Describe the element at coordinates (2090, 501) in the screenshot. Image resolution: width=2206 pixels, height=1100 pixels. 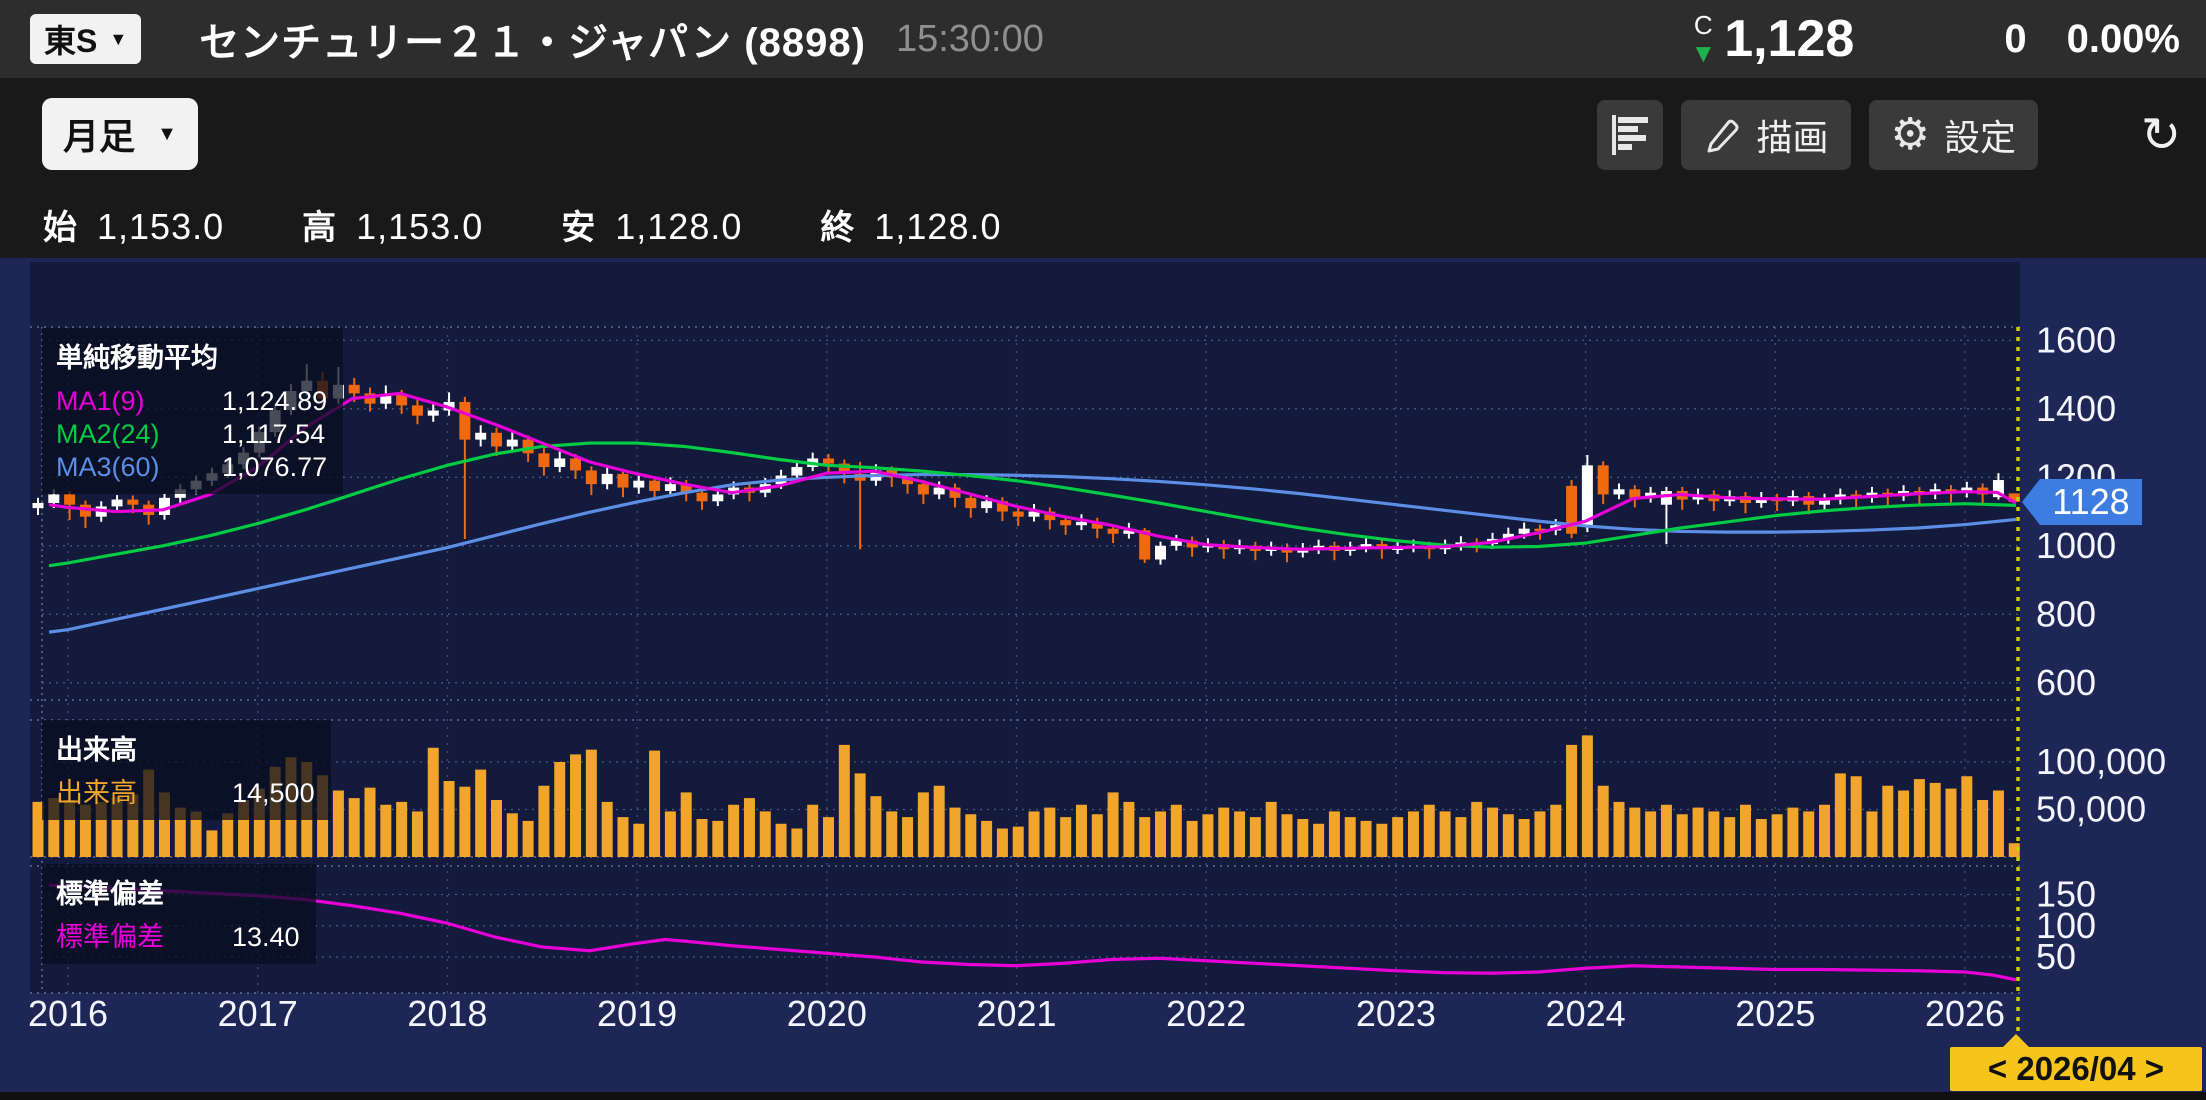
I see `svg-text: 1128` at that location.